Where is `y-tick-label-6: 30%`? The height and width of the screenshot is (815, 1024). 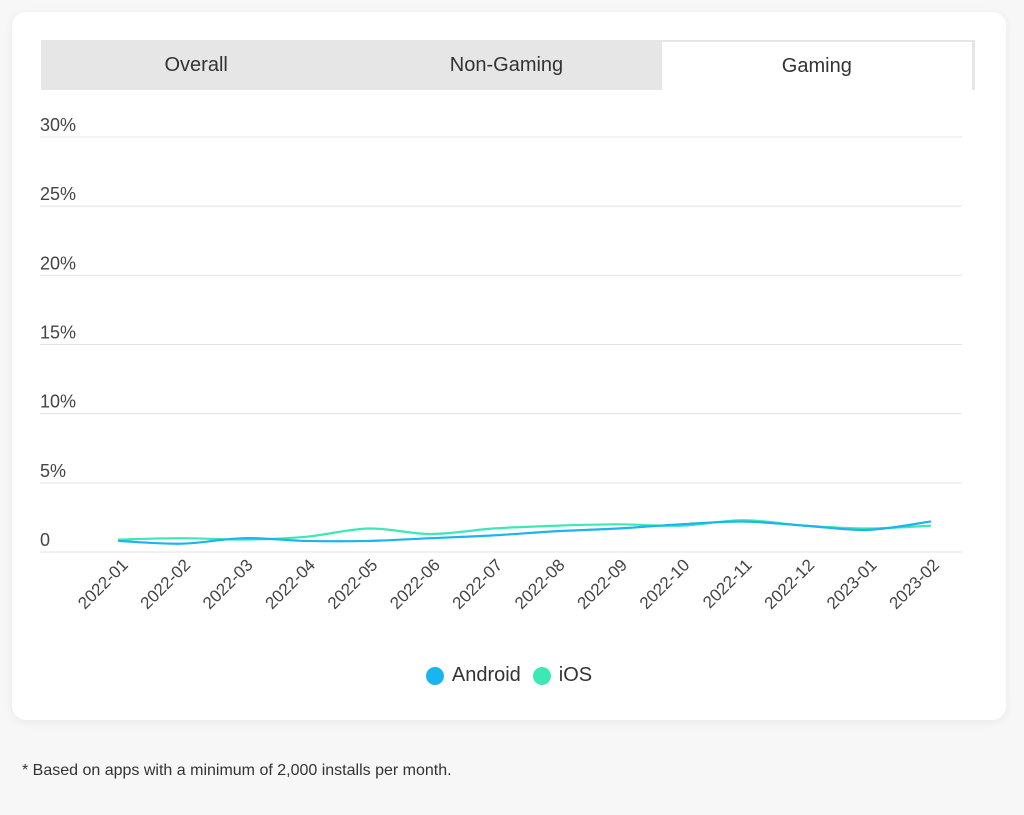
y-tick-label-6: 30% is located at coordinates (58, 125).